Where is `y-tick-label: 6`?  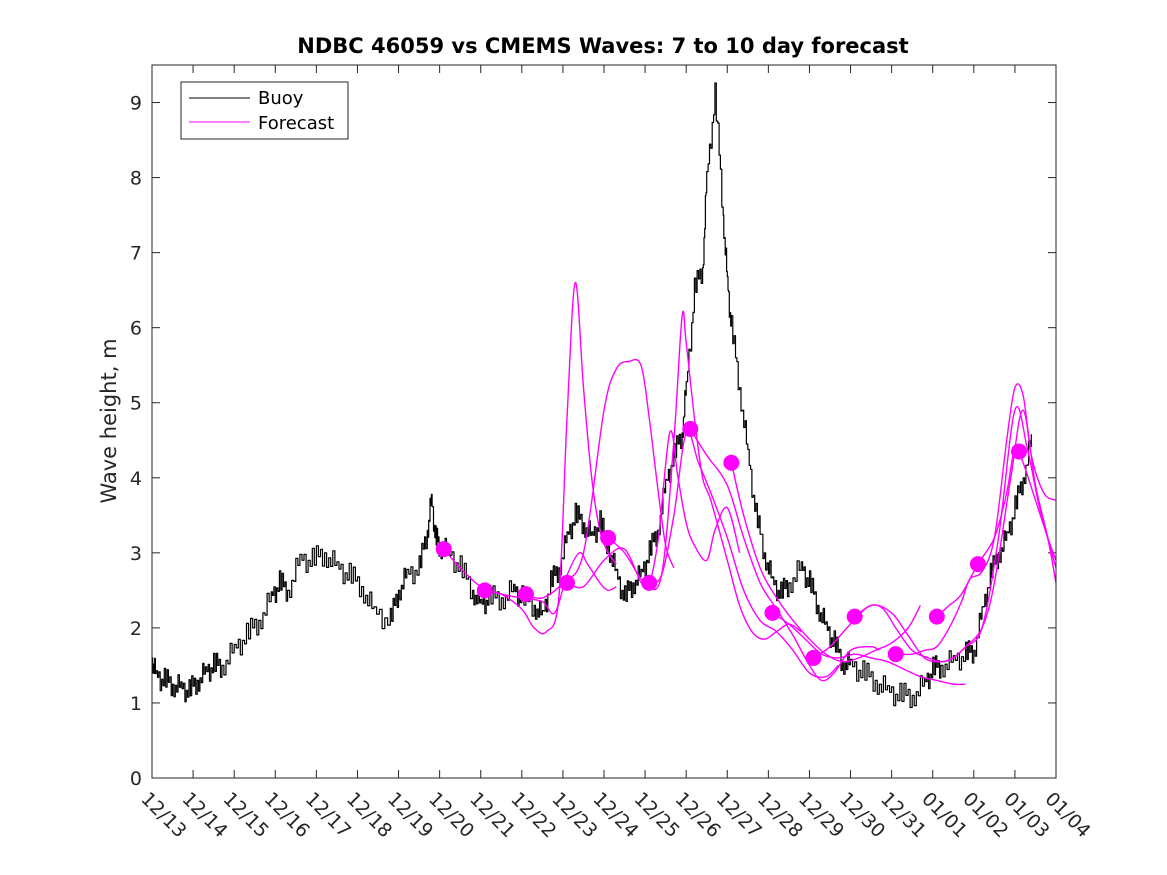 y-tick-label: 6 is located at coordinates (136, 329).